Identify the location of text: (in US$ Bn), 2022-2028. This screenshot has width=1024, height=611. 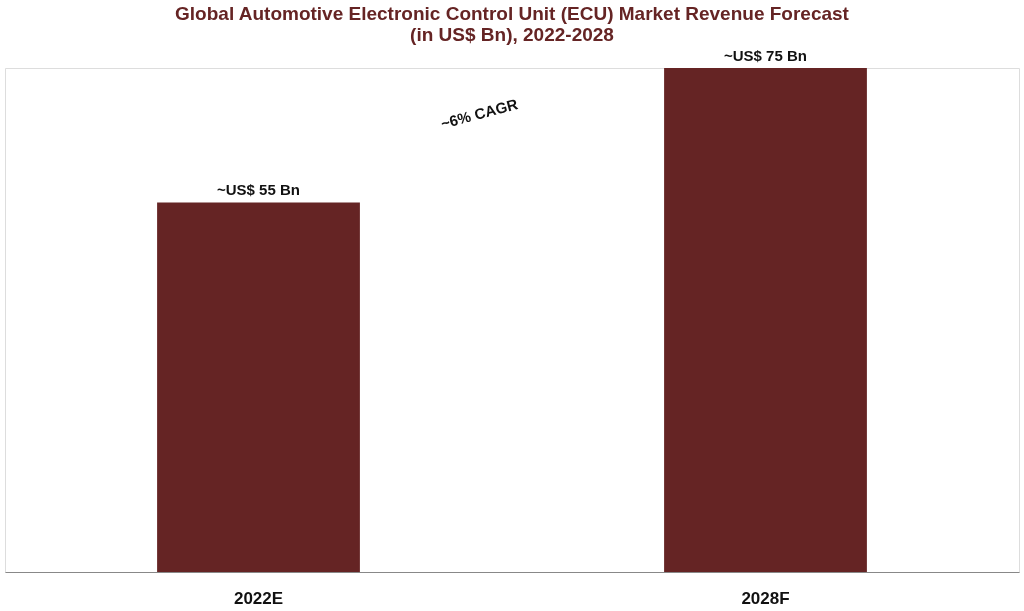
(512, 34).